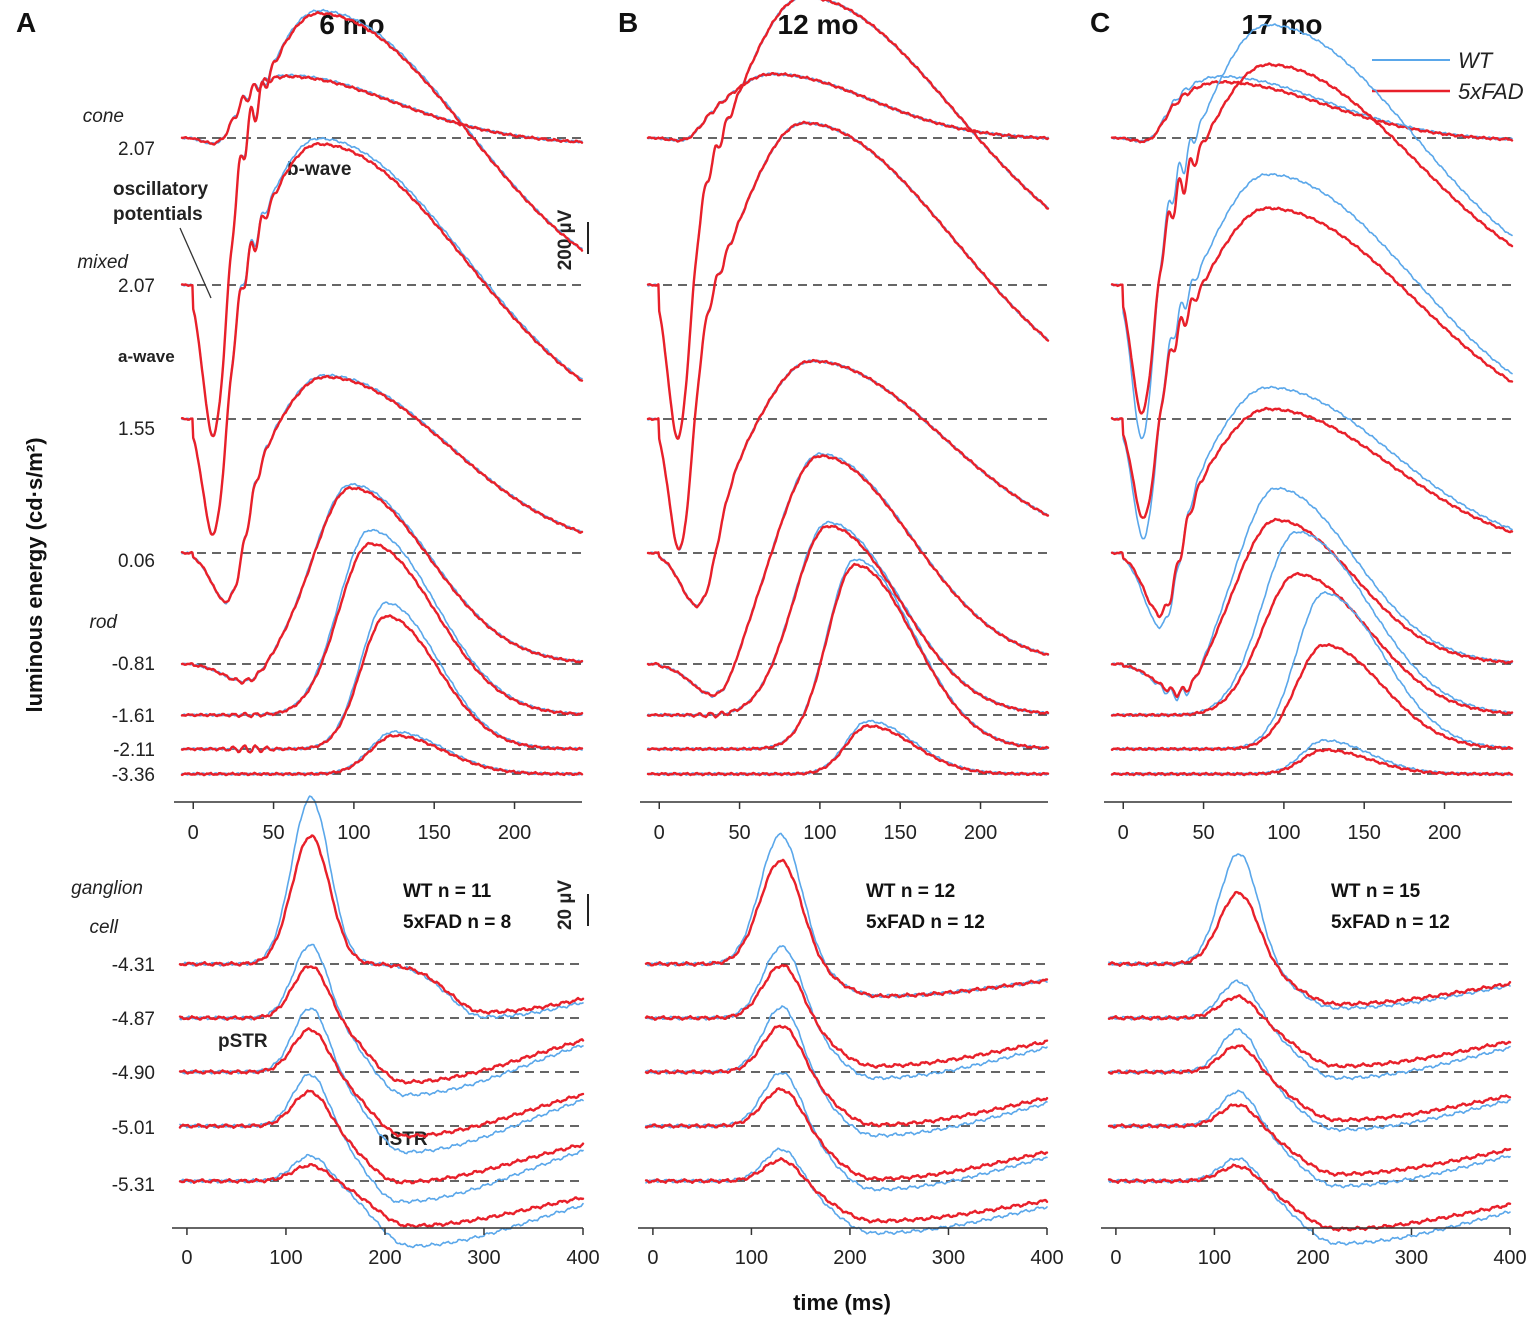 Image resolution: width=1538 pixels, height=1324 pixels. I want to click on panel-letter-c: C, so click(1100, 22).